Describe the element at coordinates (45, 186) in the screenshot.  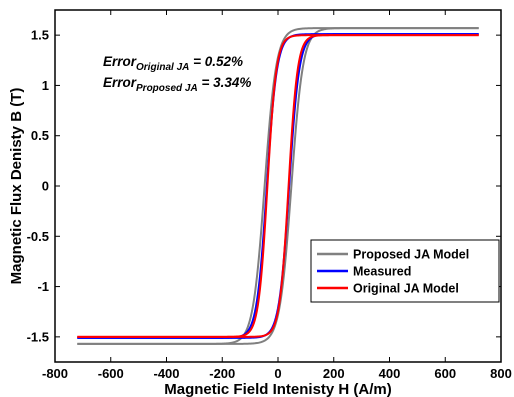
I see `y-tick-label: 0` at that location.